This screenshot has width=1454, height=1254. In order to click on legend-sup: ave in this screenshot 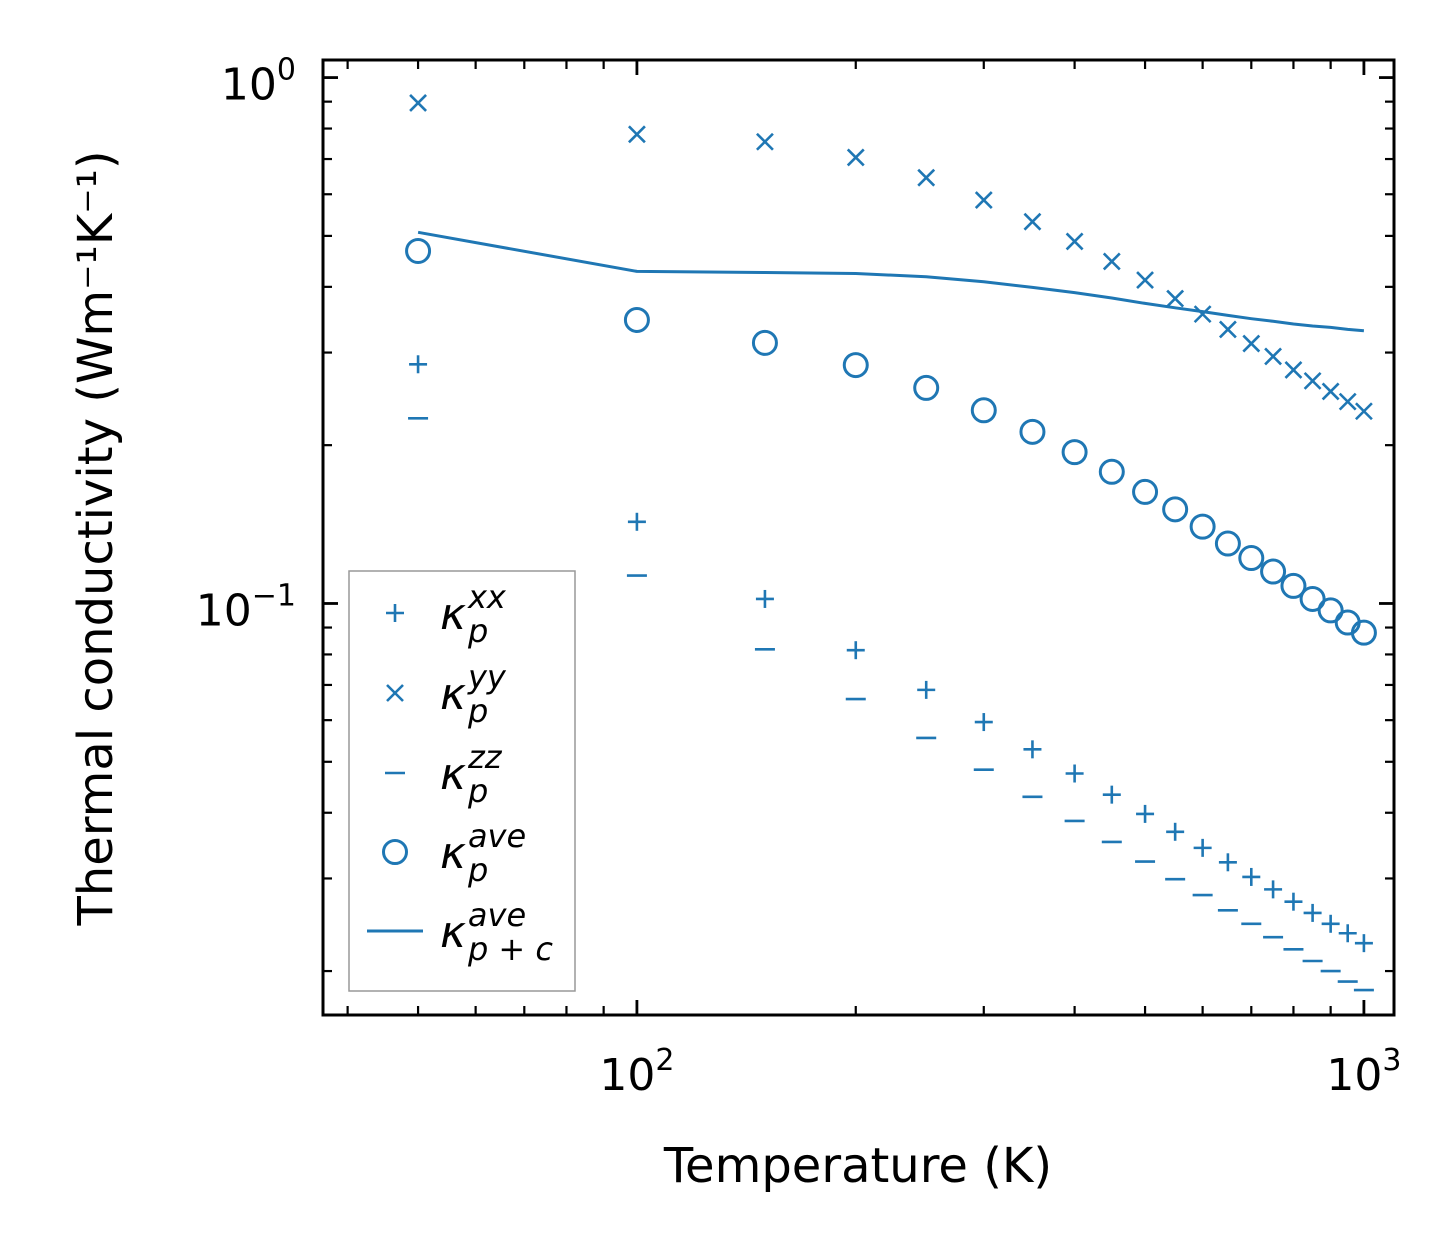, I will do `click(497, 915)`.